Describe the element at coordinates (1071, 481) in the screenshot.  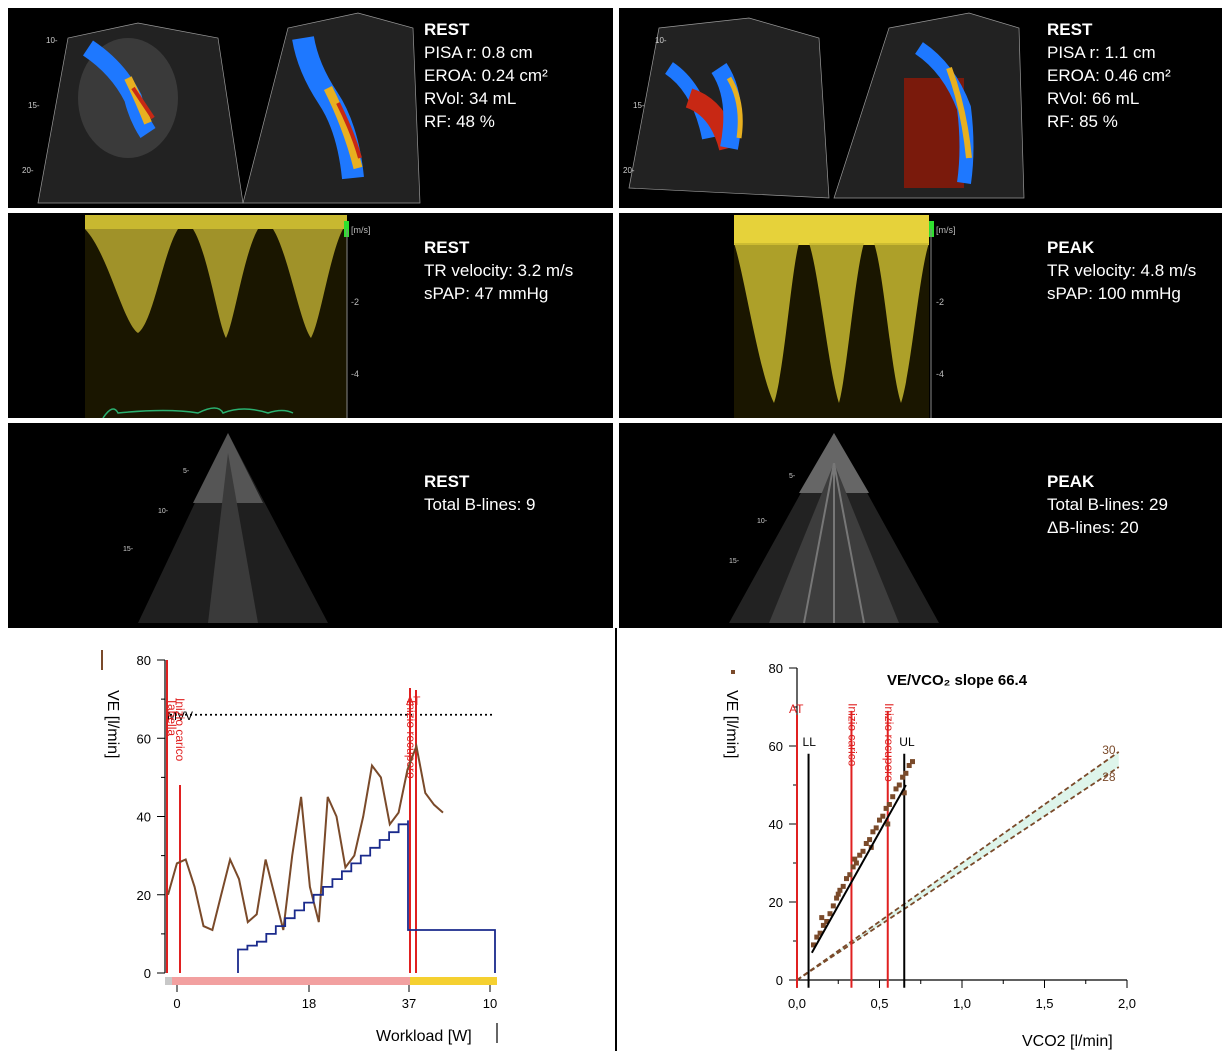
I see `panel-title: PEAK` at that location.